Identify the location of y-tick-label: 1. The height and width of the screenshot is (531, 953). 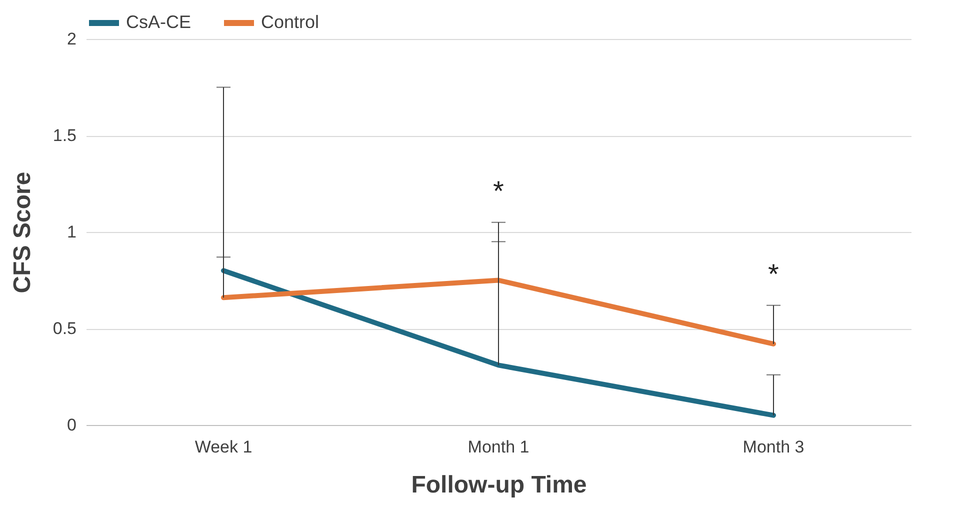
(71, 232).